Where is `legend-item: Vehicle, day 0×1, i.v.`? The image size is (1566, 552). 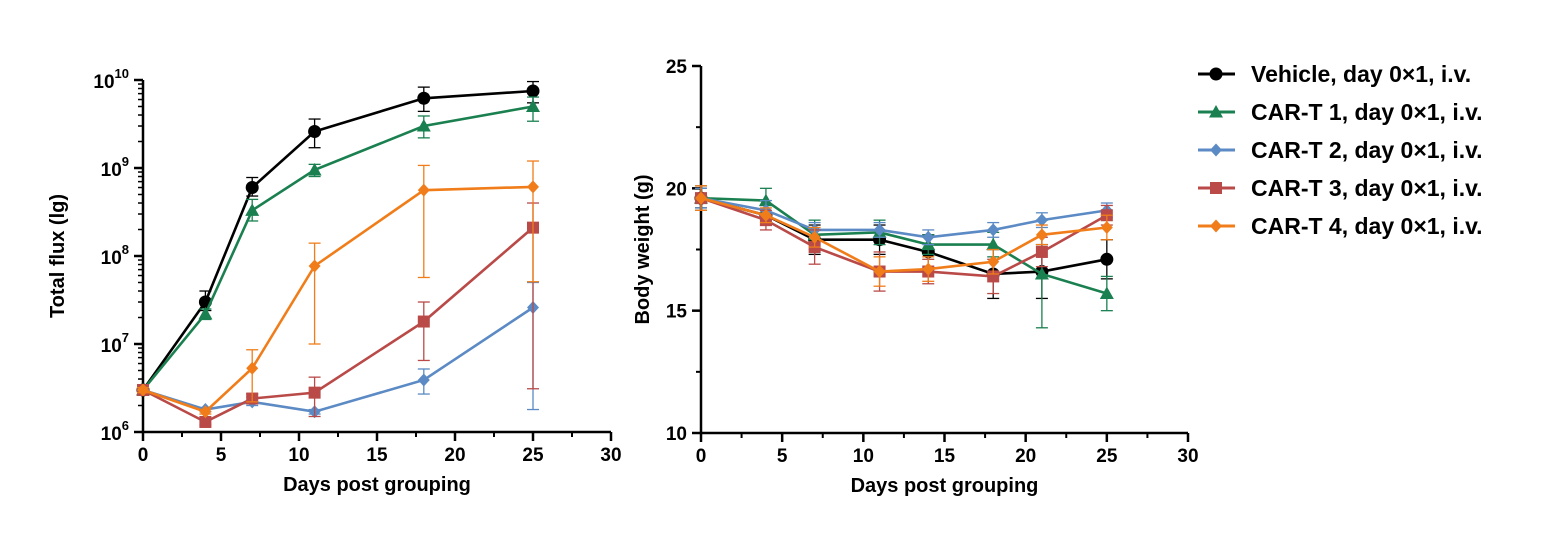 legend-item: Vehicle, day 0×1, i.v. is located at coordinates (1334, 74).